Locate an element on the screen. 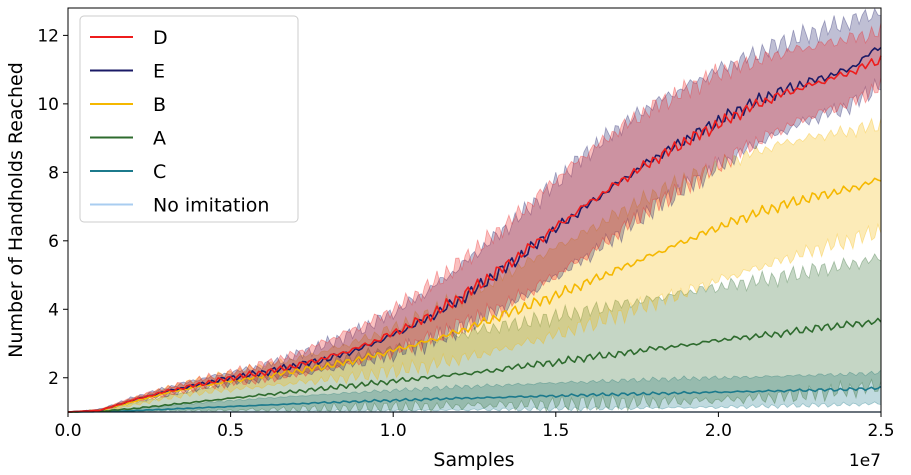  x-tick-label: 2.0 is located at coordinates (718, 431).